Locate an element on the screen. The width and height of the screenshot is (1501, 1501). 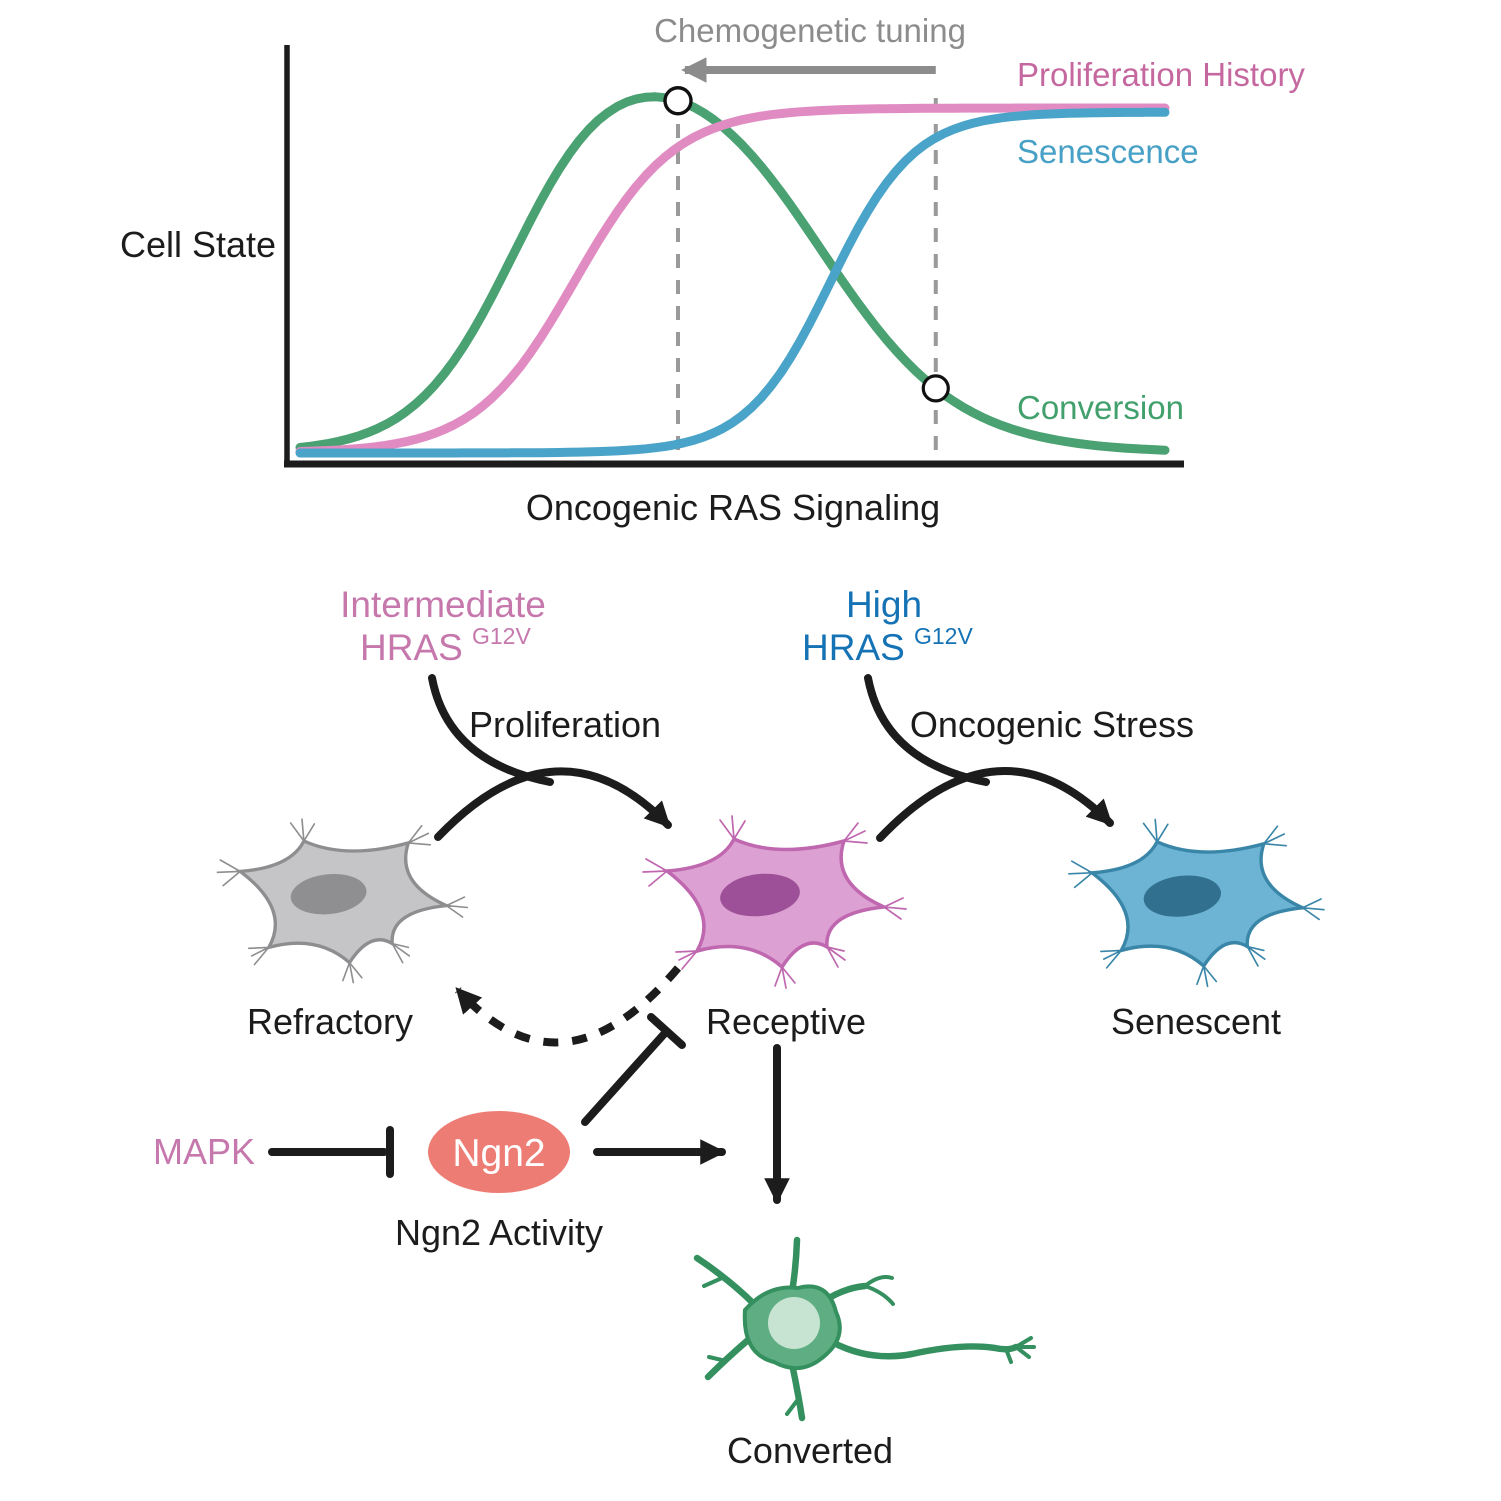
proliferation-label: Proliferation is located at coordinates (565, 724).